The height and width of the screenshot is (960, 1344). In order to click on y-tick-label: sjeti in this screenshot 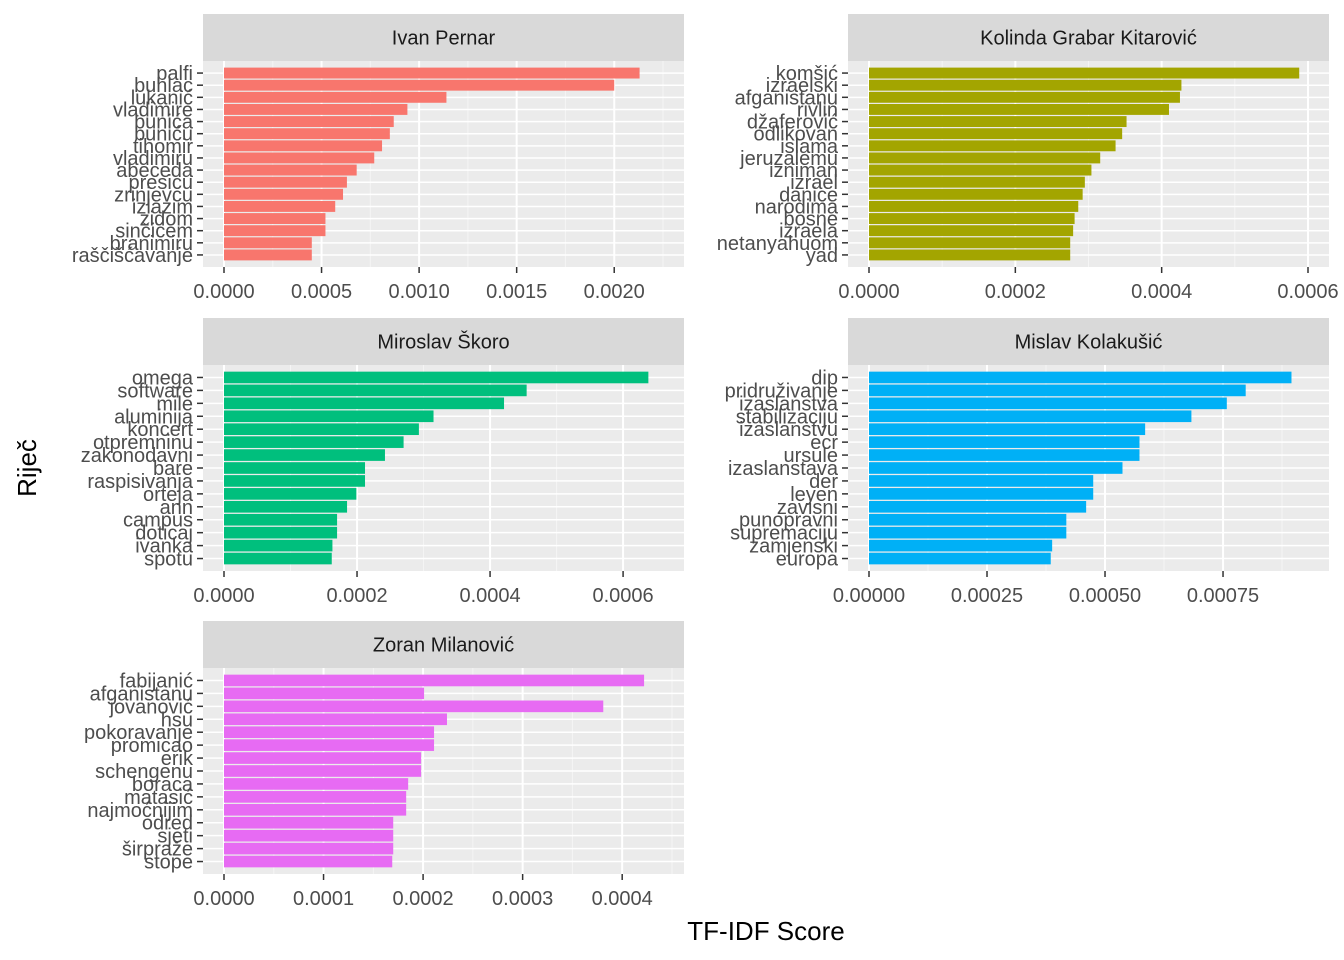, I will do `click(175, 837)`.